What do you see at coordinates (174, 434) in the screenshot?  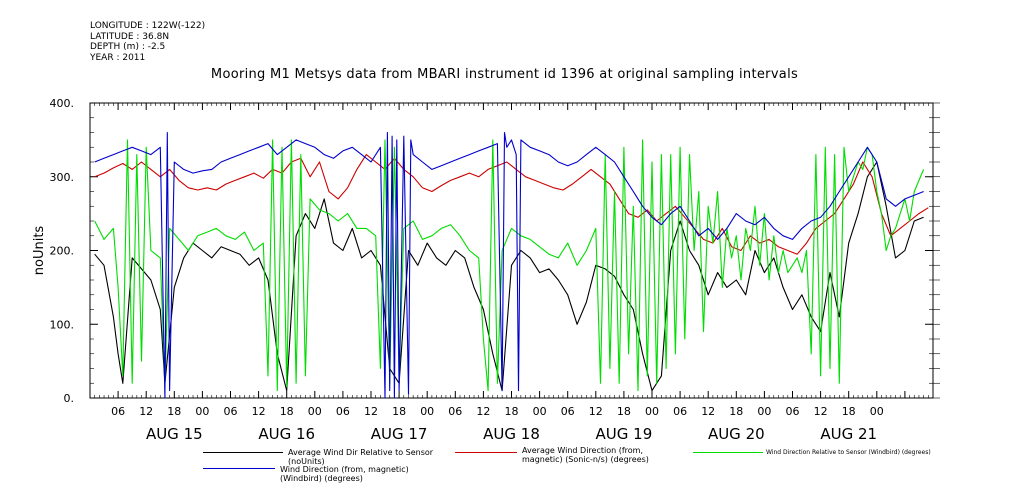 I see `x-day-label: AUG 15` at bounding box center [174, 434].